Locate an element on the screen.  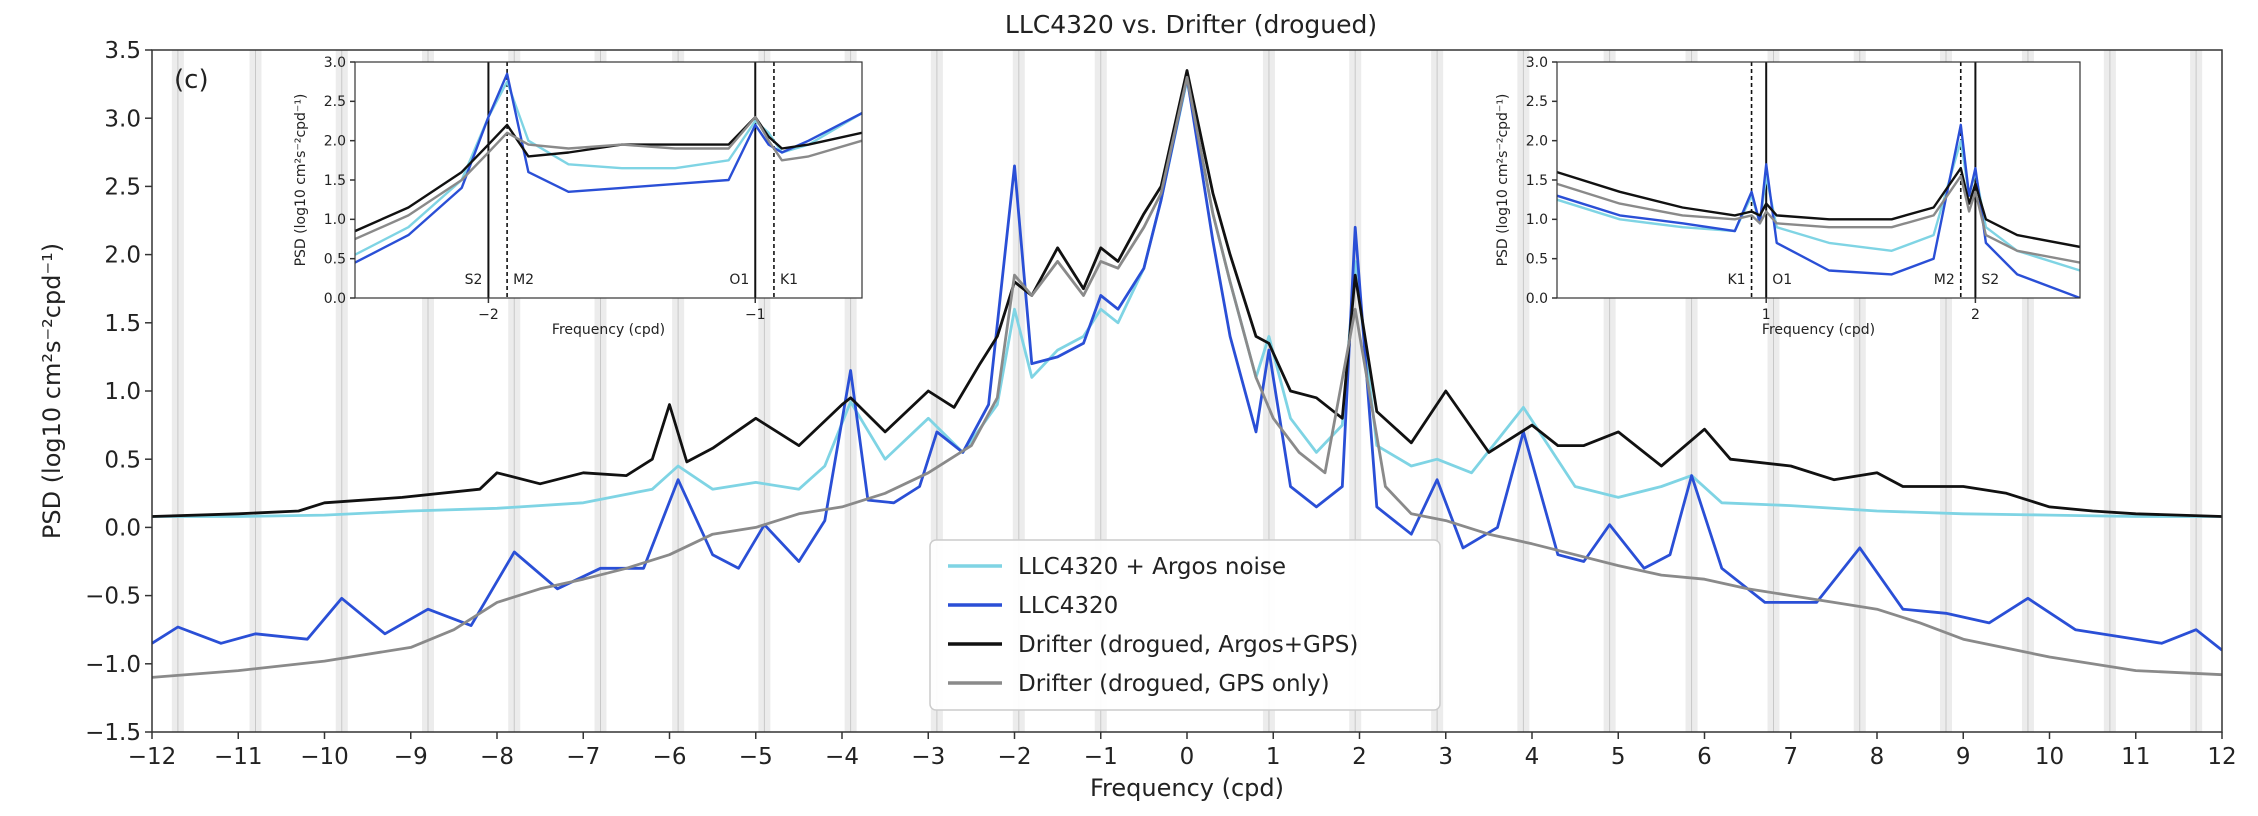
x-tick-label: −8 is located at coordinates (497, 757).